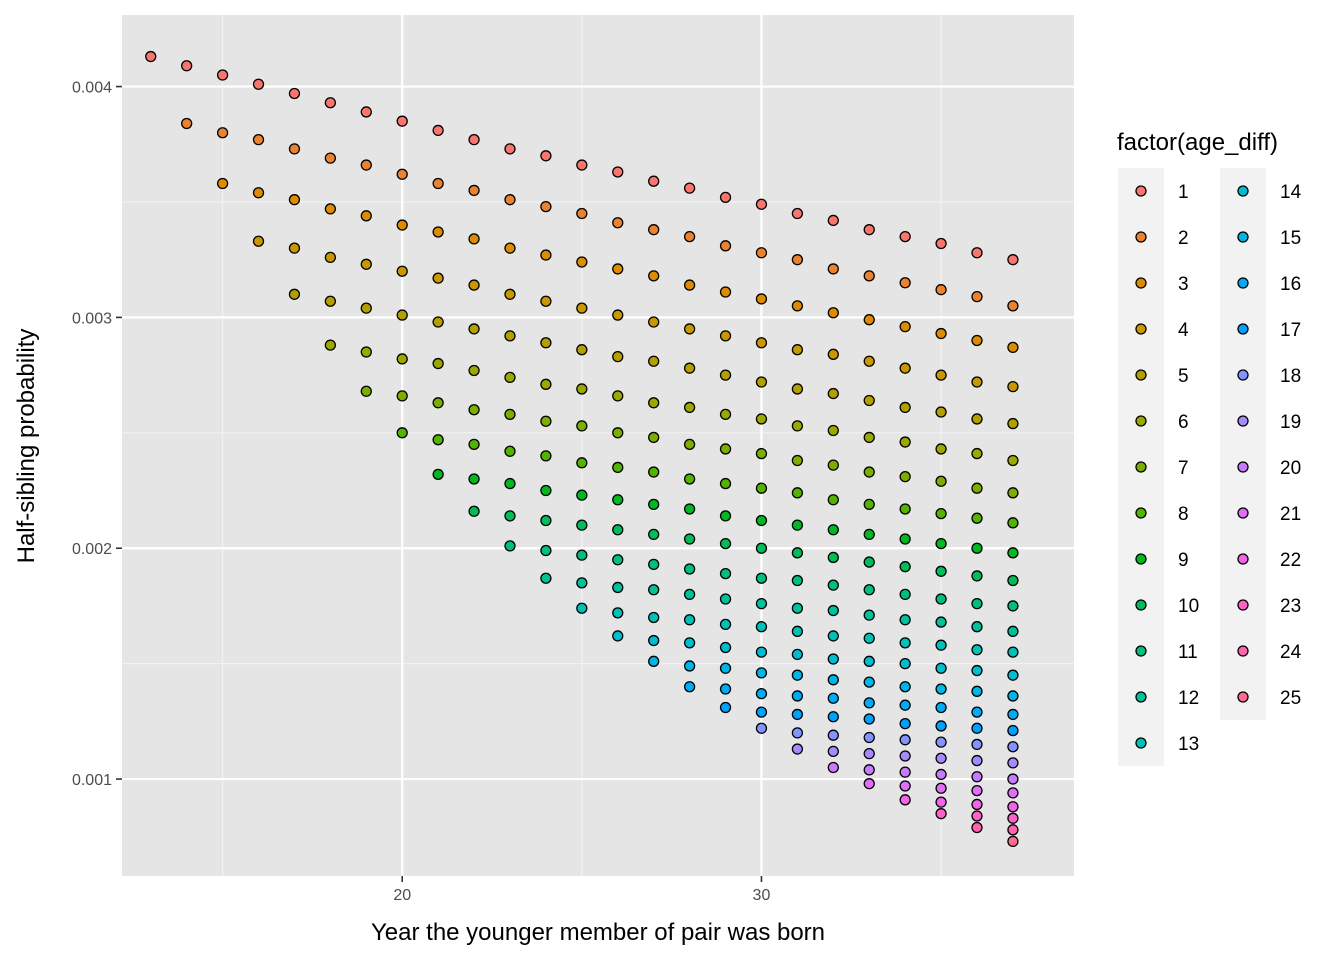 This screenshot has width=1344, height=960. Describe the element at coordinates (1290, 606) in the screenshot. I see `legend-label: 23` at that location.